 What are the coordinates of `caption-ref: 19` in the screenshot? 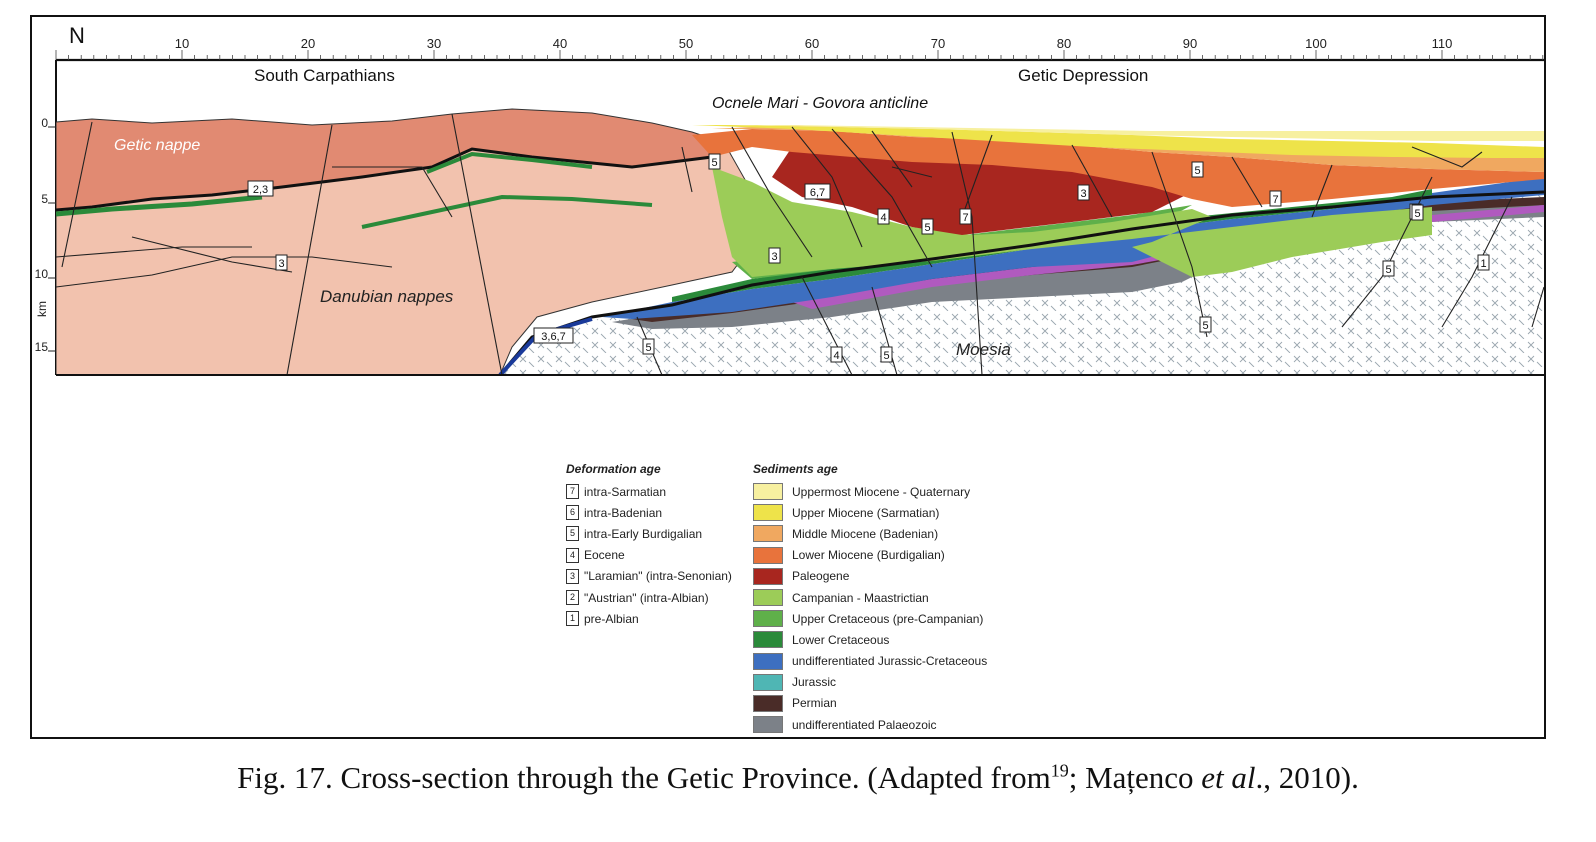 It's located at (1059, 770).